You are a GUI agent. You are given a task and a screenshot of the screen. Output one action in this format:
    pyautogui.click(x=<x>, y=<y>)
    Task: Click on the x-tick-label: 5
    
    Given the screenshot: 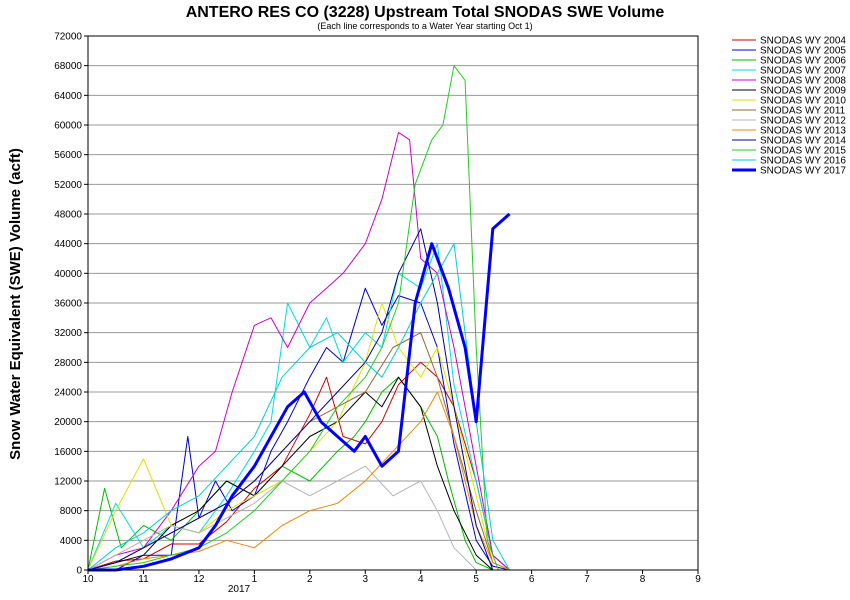 What is the action you would take?
    pyautogui.click(x=476, y=579)
    